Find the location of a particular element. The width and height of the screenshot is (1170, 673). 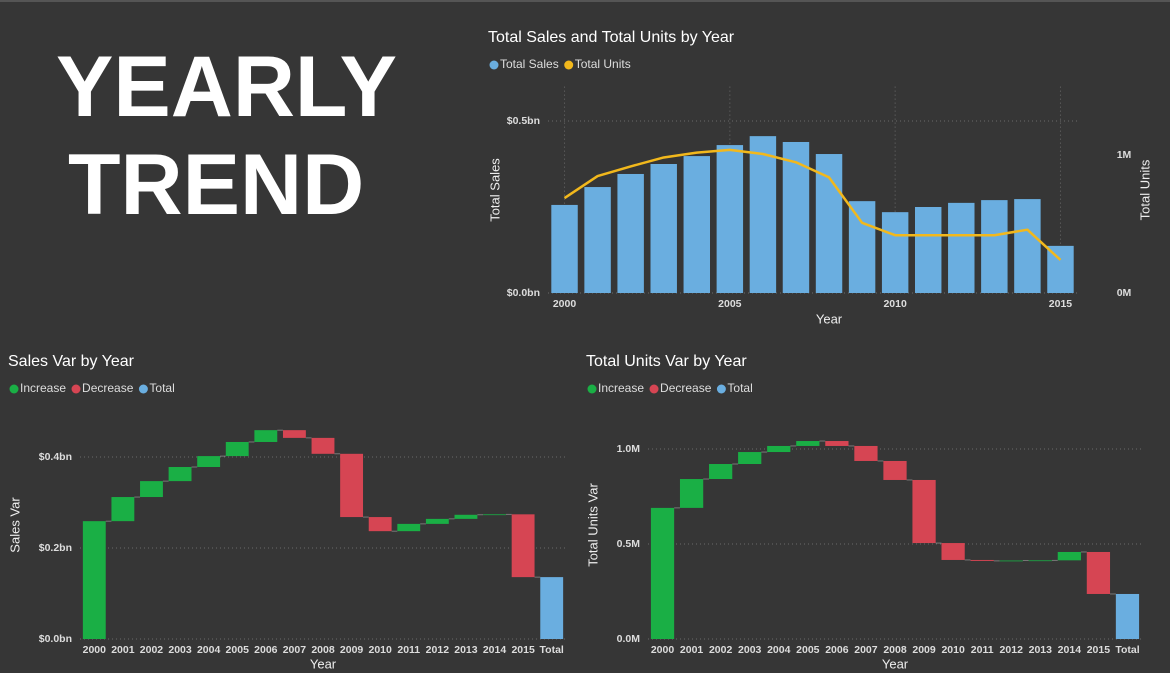

x-tick-label: 2009 is located at coordinates (352, 650).